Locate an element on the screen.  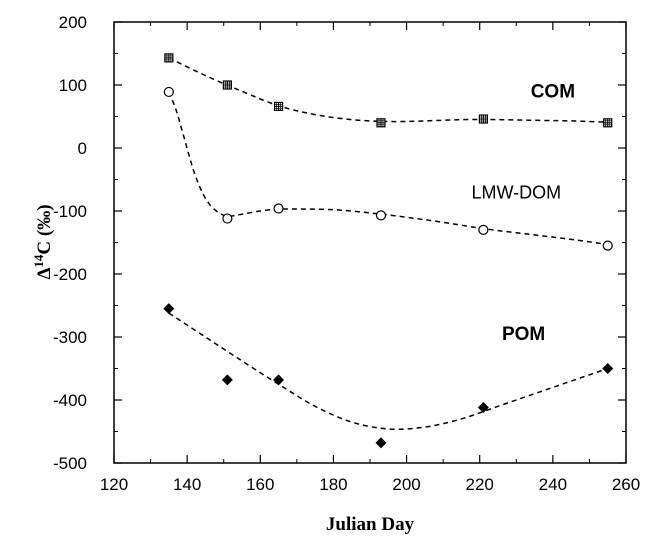
y-axis-title-sup: 14 is located at coordinates (38, 261).